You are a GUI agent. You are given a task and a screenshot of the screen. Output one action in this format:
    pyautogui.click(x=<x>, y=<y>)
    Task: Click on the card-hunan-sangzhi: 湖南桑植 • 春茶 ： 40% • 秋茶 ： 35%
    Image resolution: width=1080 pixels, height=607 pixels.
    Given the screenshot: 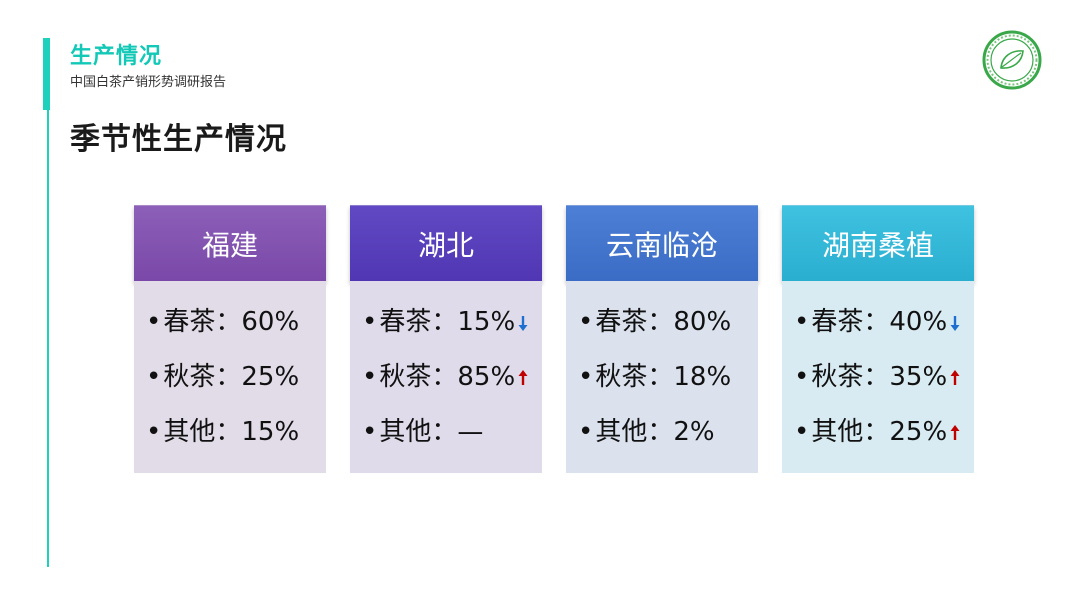 What is the action you would take?
    pyautogui.click(x=878, y=339)
    